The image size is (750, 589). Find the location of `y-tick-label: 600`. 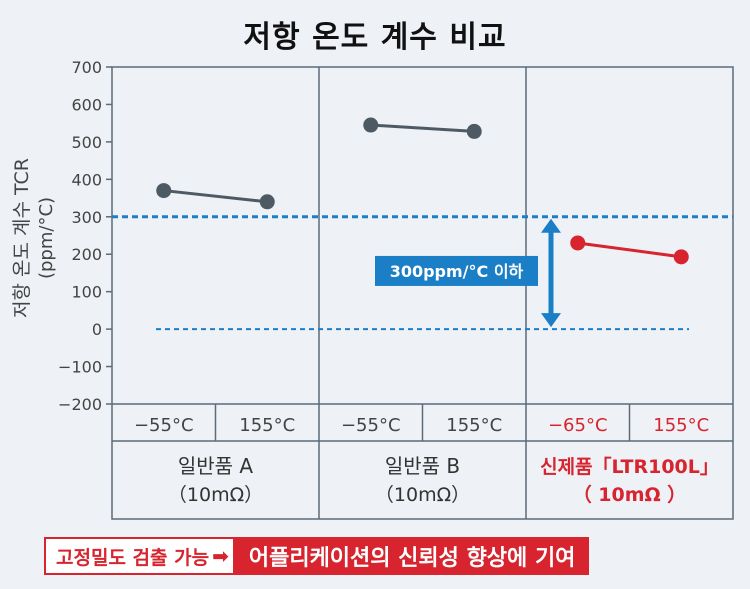

y-tick-label: 600 is located at coordinates (86, 104).